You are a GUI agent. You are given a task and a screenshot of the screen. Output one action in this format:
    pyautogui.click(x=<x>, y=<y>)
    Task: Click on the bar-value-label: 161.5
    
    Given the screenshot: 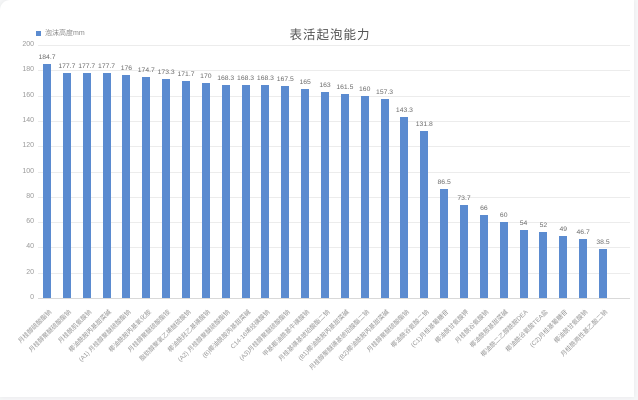 What is the action you would take?
    pyautogui.click(x=345, y=87)
    